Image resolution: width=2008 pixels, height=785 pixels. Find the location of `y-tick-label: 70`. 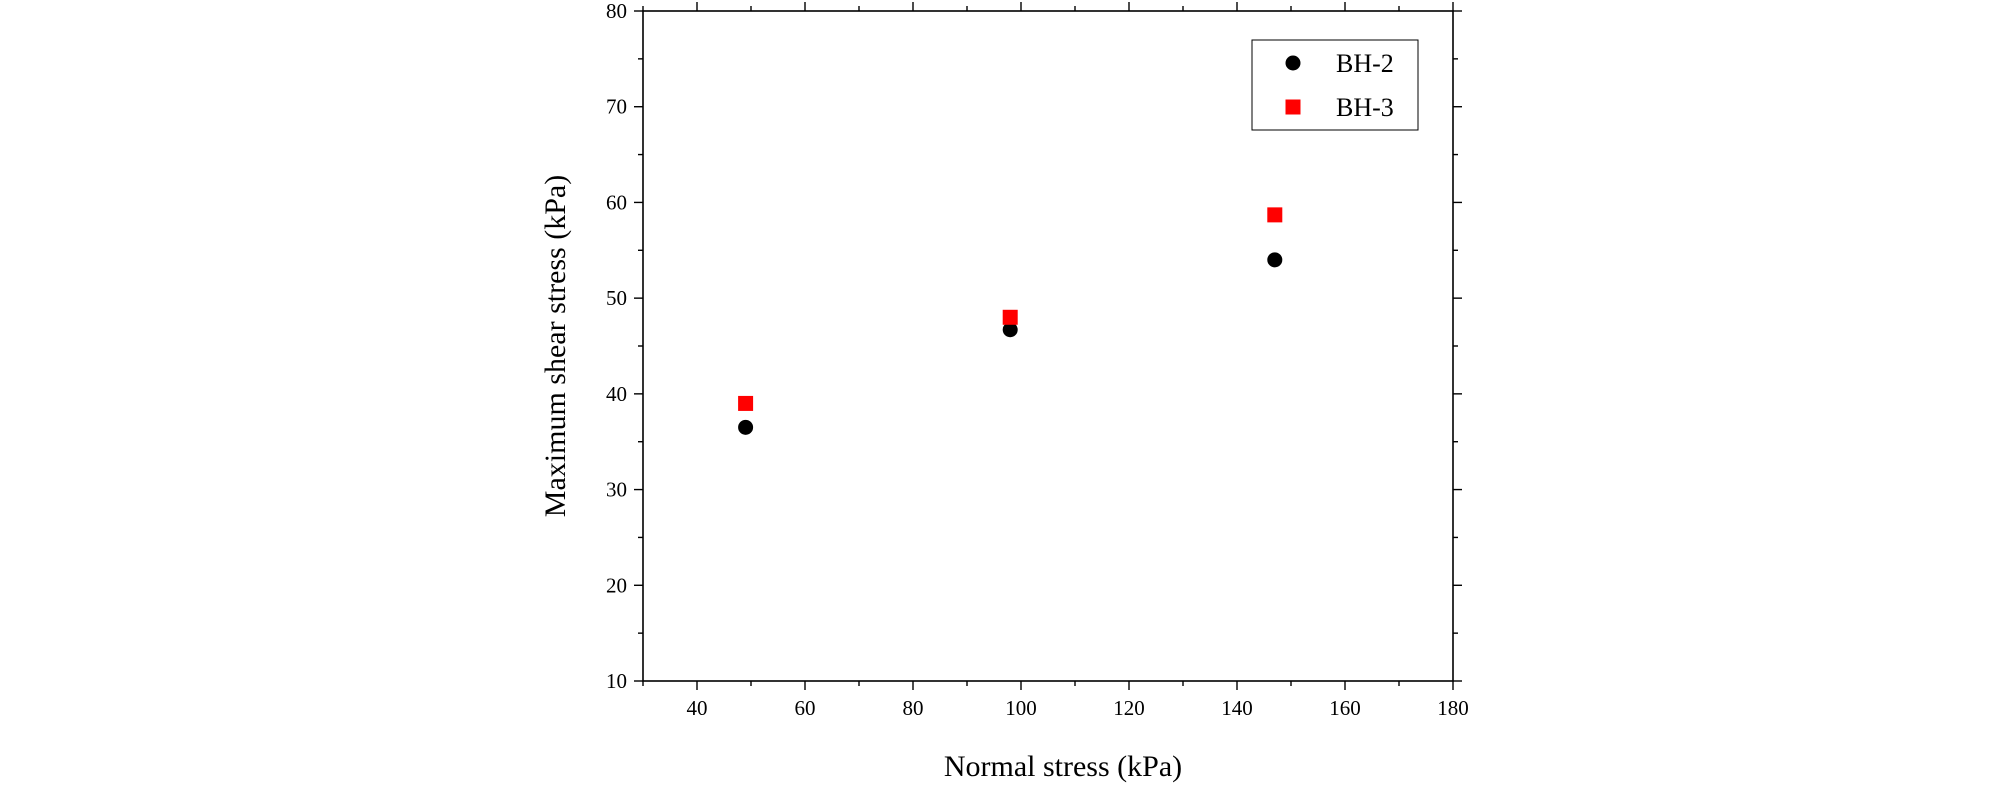

y-tick-label: 70 is located at coordinates (616, 107).